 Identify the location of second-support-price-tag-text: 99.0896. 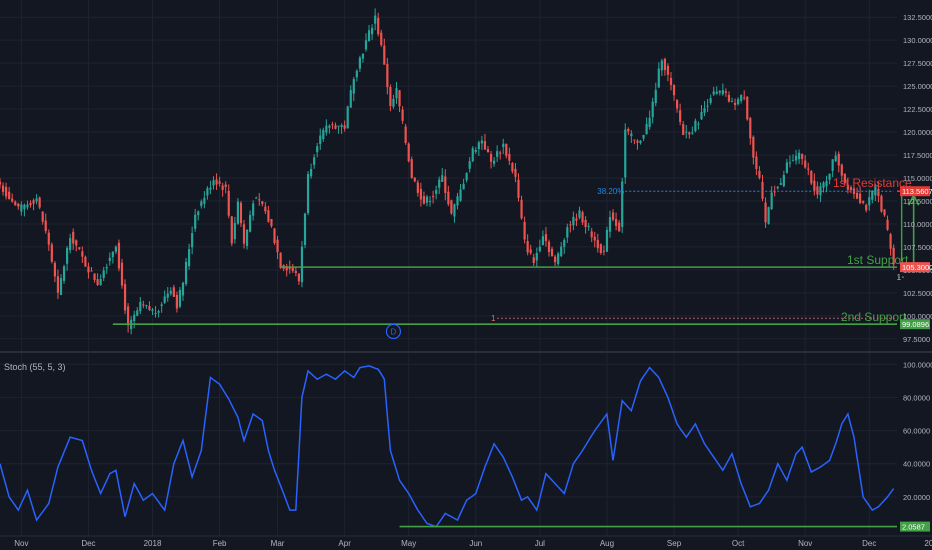
(915, 324).